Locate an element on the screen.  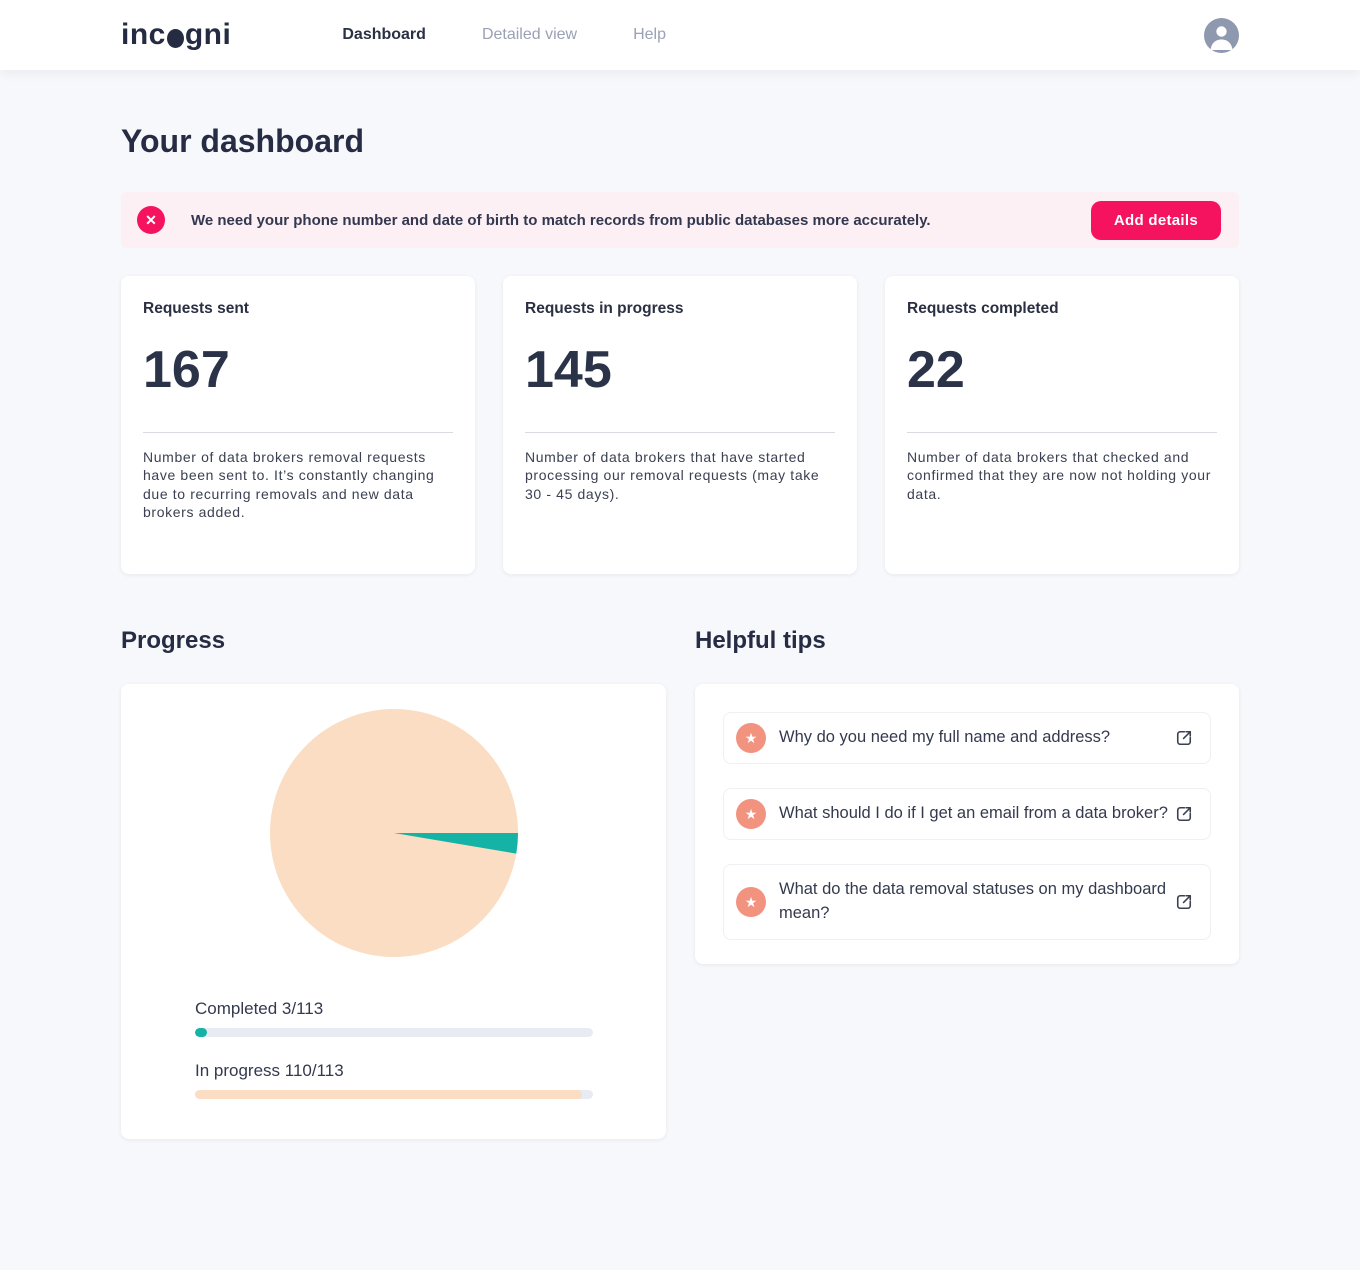
user-avatar is located at coordinates (1221, 35).